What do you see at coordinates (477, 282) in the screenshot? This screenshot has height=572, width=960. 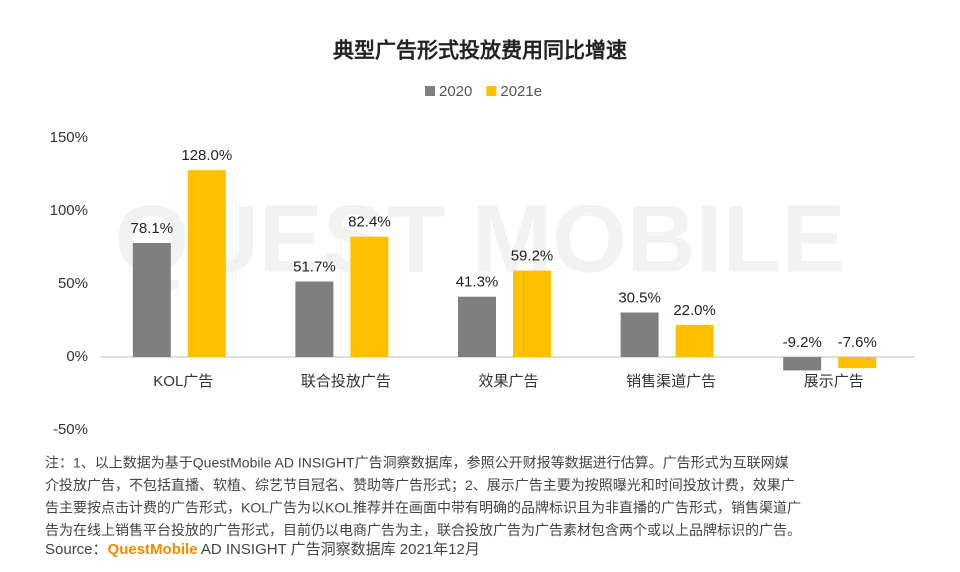 I see `value-label: 41.3%` at bounding box center [477, 282].